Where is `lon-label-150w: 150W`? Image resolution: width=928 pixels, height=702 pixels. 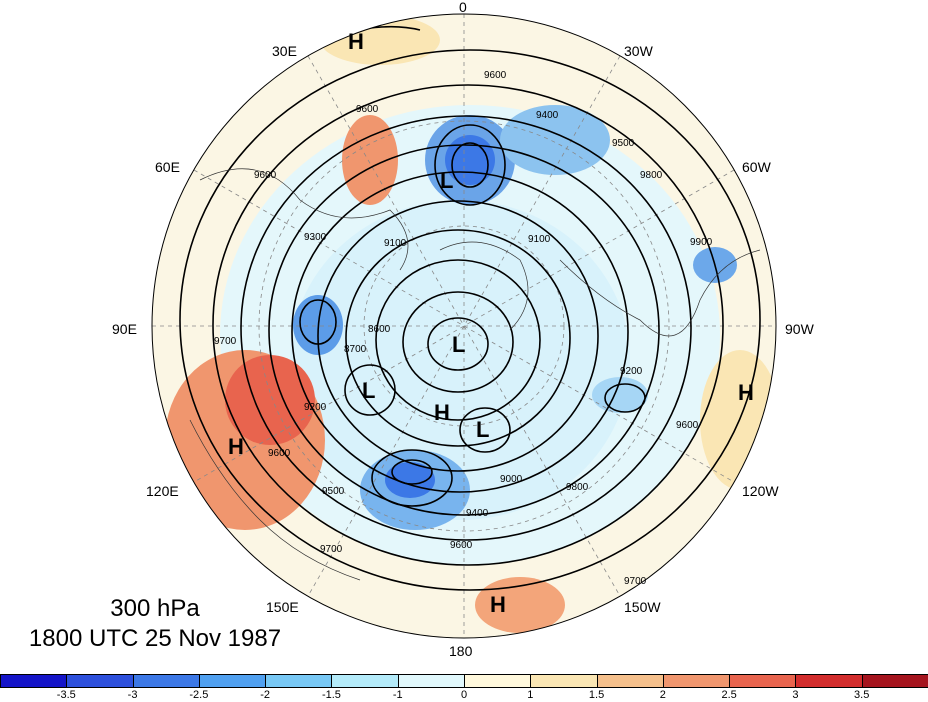
lon-label-150w: 150W is located at coordinates (642, 607).